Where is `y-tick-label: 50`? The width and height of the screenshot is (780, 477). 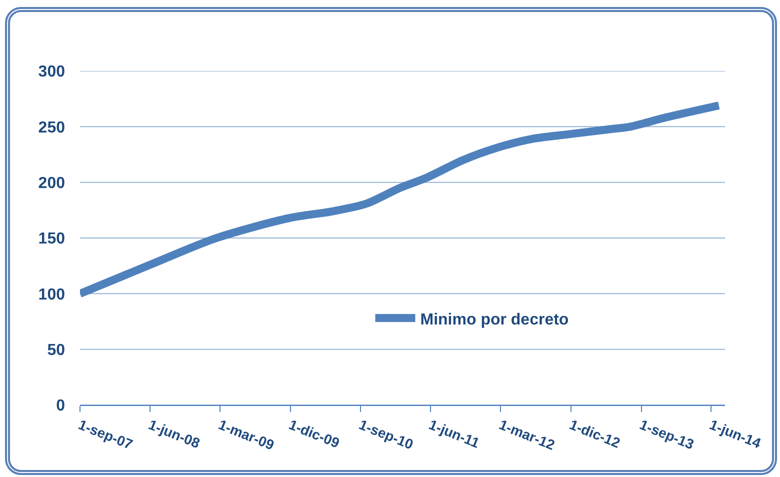 y-tick-label: 50 is located at coordinates (56, 350).